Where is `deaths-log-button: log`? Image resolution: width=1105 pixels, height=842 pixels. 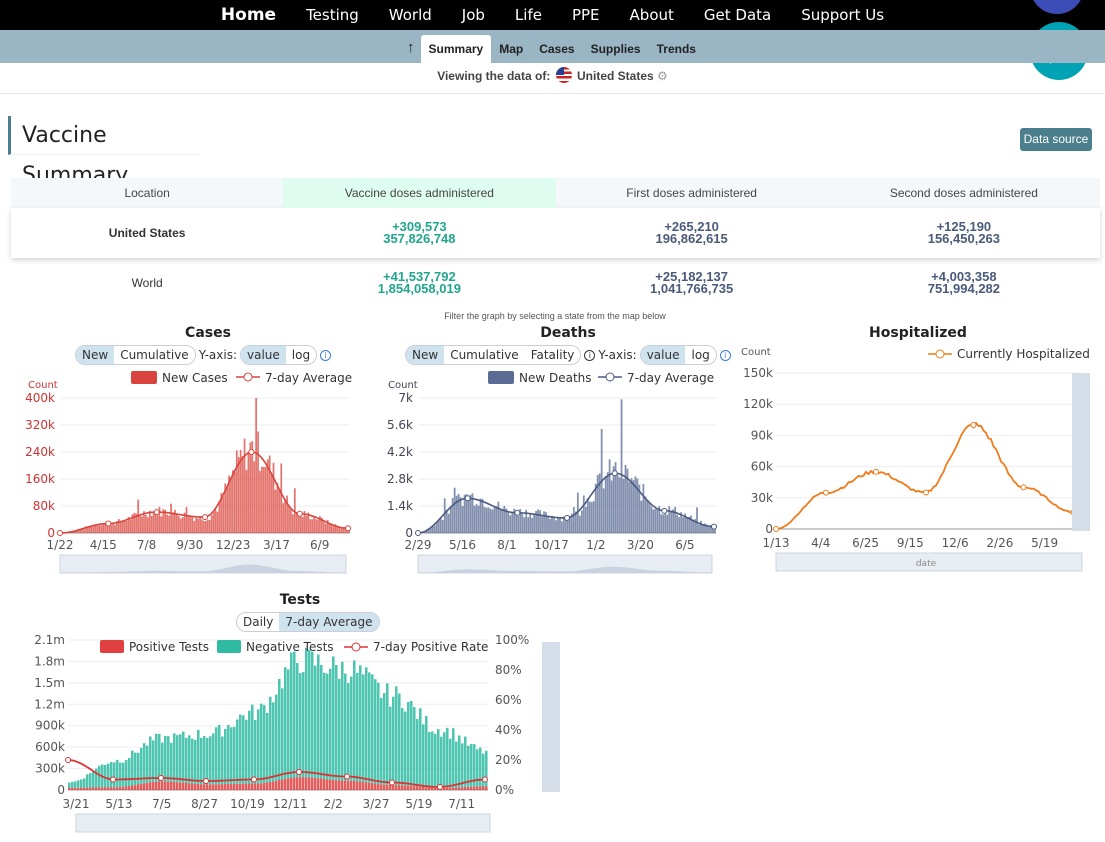 deaths-log-button: log is located at coordinates (700, 355).